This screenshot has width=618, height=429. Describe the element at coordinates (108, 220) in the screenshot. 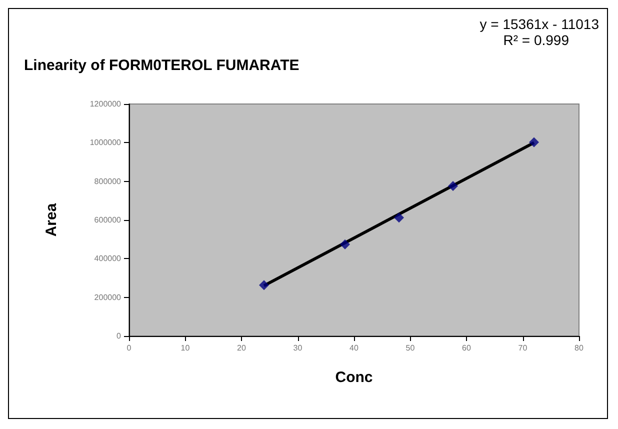

I see `y-tick-label: 600000` at that location.